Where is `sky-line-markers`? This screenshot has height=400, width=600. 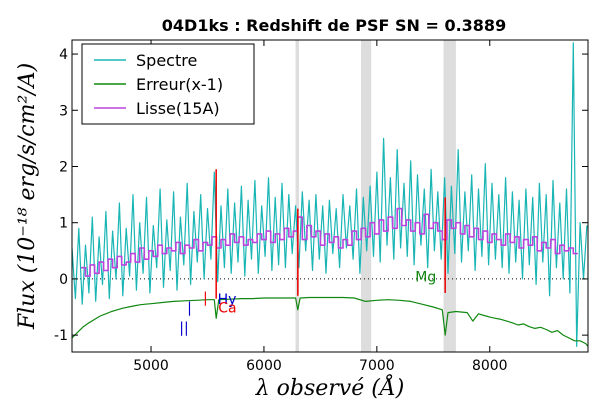
sky-line-markers is located at coordinates (330, 234).